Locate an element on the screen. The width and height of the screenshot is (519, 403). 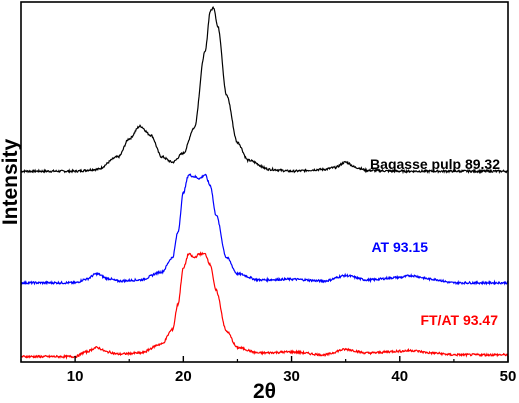
series-label-0: Bagasse pulp 89.32 is located at coordinates (435, 164).